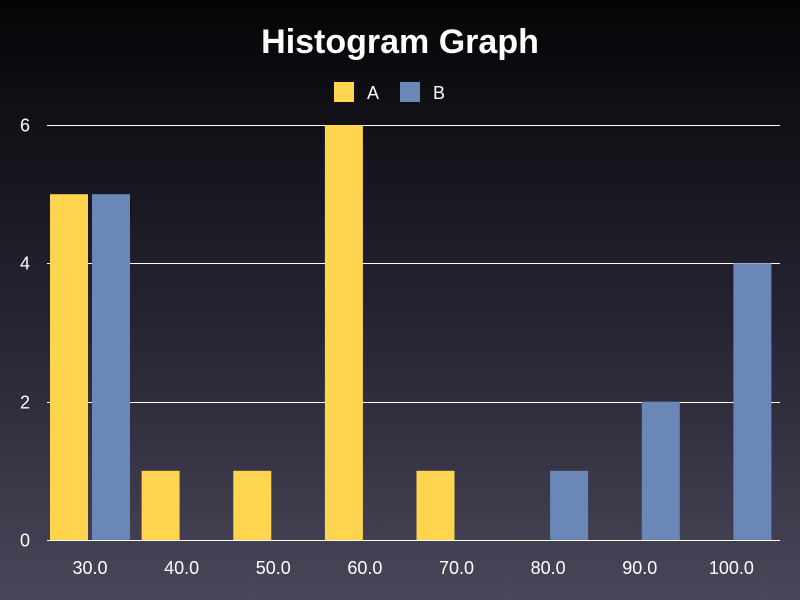 The height and width of the screenshot is (600, 800). I want to click on legend-swatch-a, so click(344, 92).